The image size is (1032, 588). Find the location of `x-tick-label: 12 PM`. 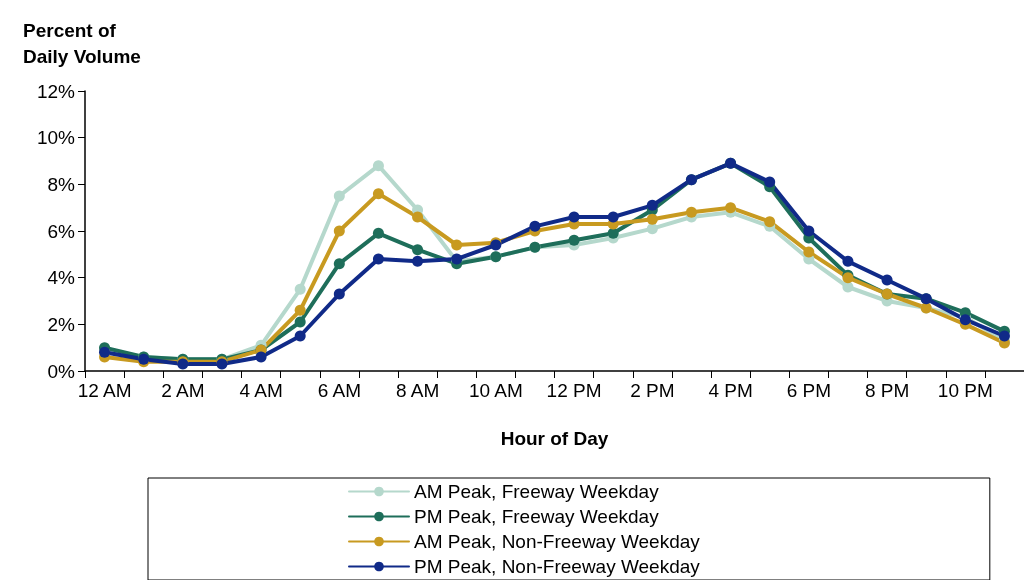

x-tick-label: 12 PM is located at coordinates (574, 390).